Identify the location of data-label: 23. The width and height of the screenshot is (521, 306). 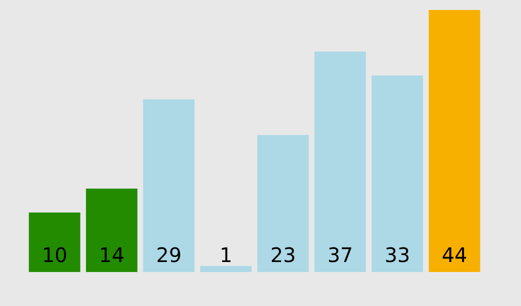
(283, 255).